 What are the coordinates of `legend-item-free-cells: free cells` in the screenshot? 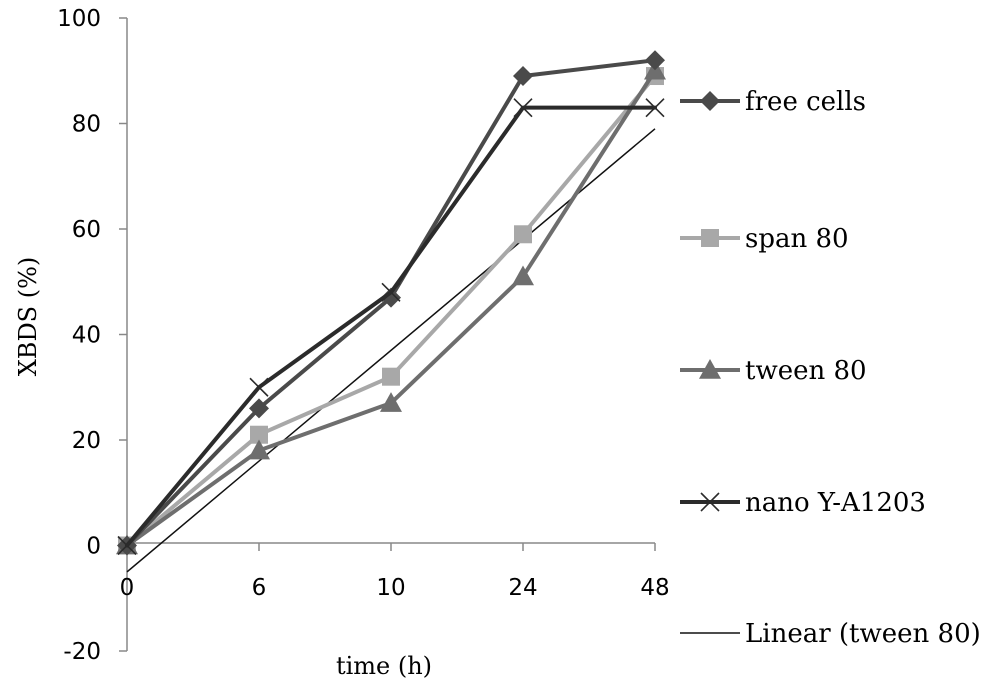 It's located at (773, 102).